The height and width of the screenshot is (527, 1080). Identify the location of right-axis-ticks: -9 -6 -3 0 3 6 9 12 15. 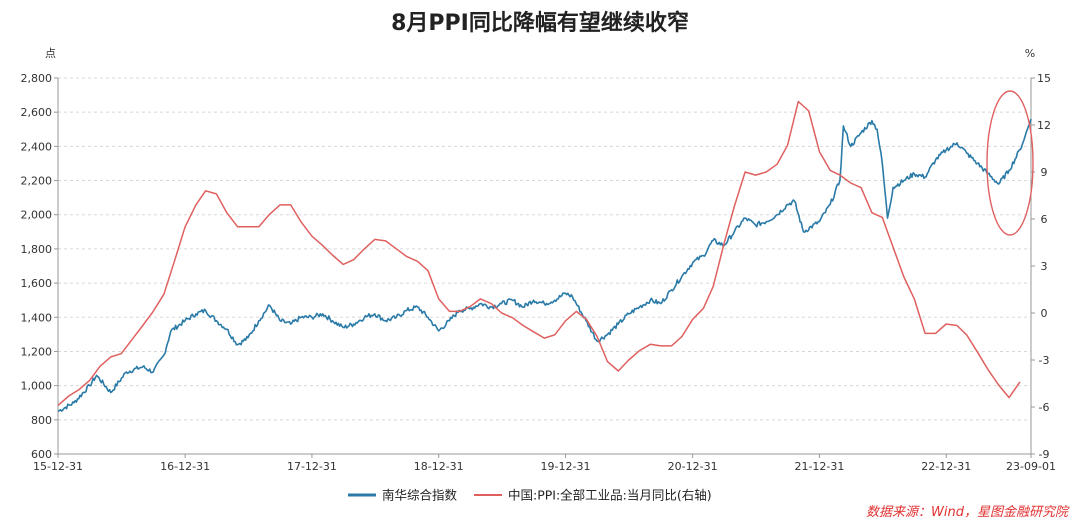
(1041, 266).